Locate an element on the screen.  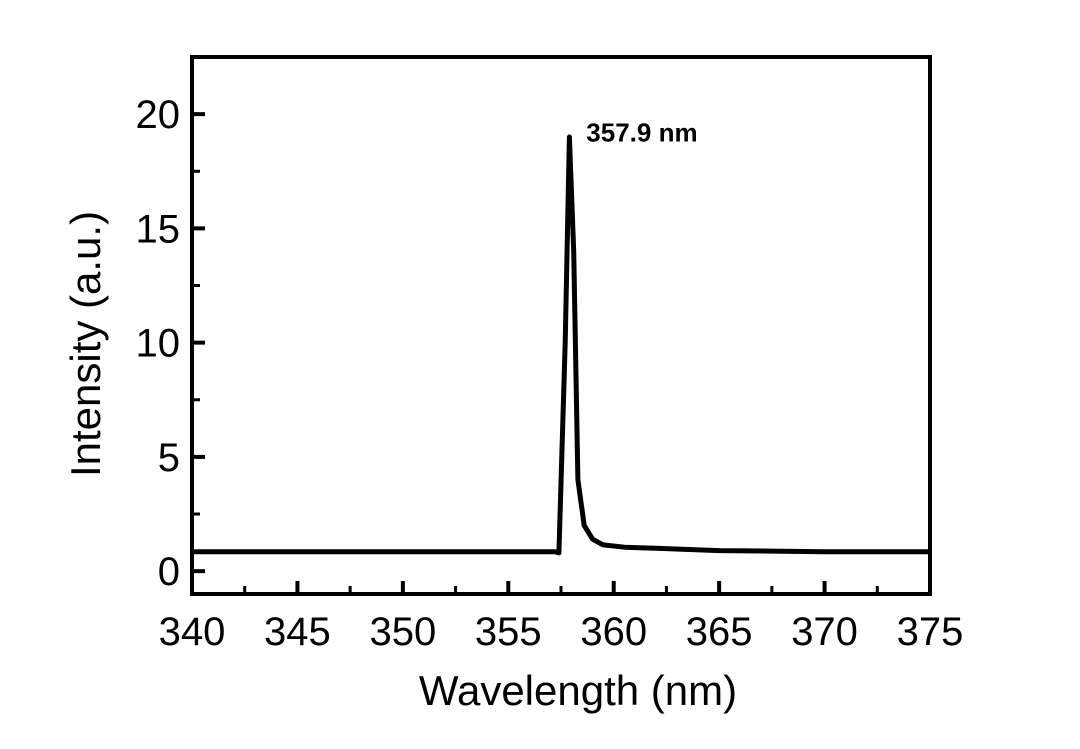
x-tick-labels: 340 345 350 355 360 365 370 375 is located at coordinates (561, 632).